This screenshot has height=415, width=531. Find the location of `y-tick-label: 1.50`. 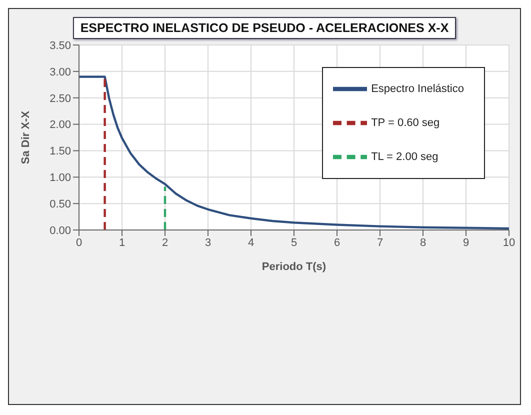

y-tick-label: 1.50 is located at coordinates (60, 152).